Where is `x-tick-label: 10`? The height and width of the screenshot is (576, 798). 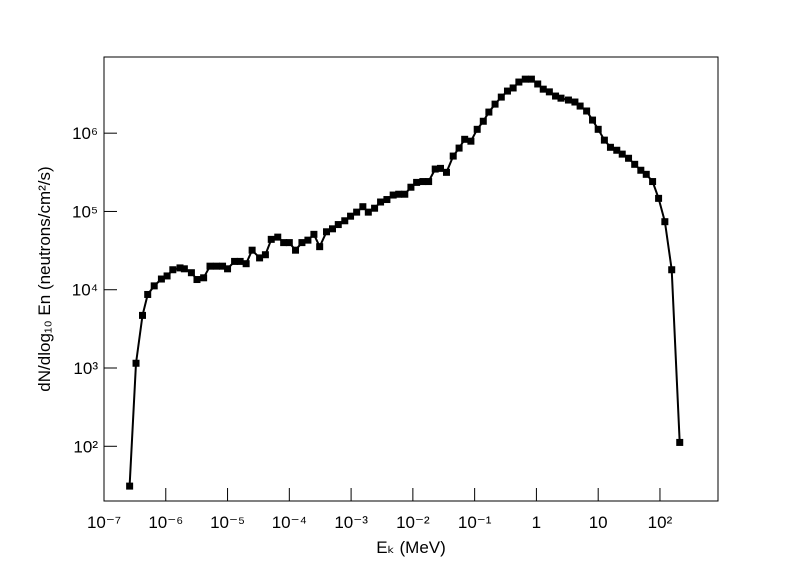
x-tick-label: 10 is located at coordinates (598, 522).